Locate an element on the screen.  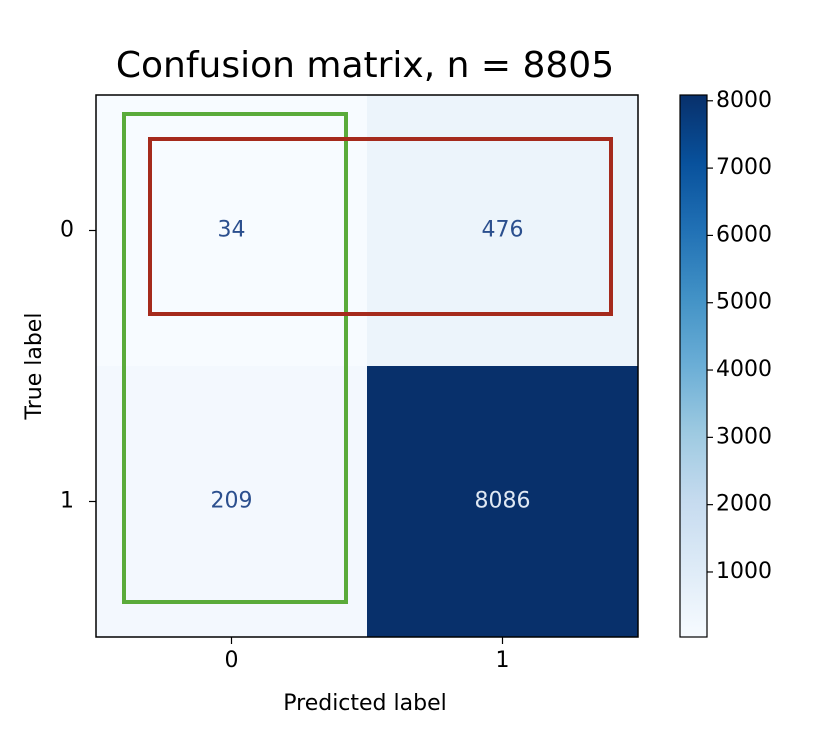
colorbar-tick-label: 7000 is located at coordinates (744, 167).